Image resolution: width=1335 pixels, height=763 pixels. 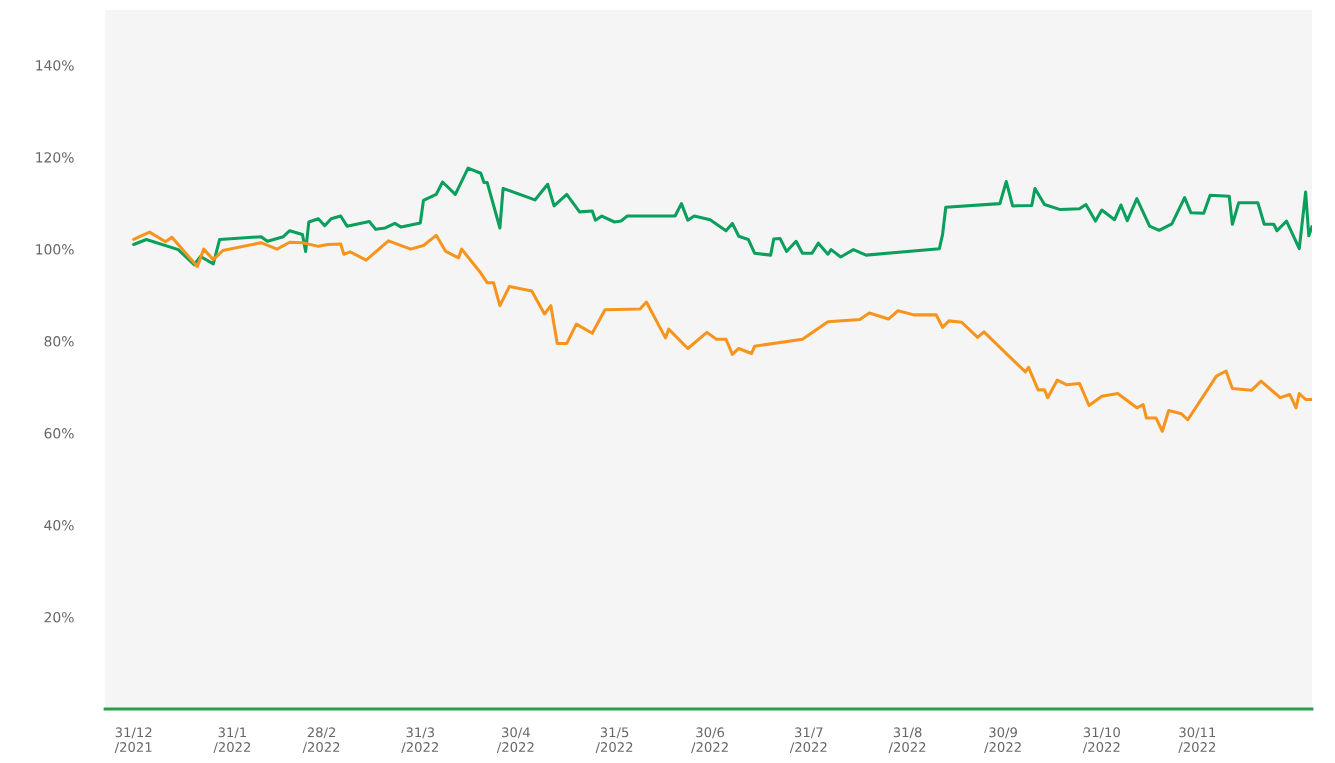 What do you see at coordinates (1101, 740) in the screenshot?
I see `x-tick-label: 31/10 /2022` at bounding box center [1101, 740].